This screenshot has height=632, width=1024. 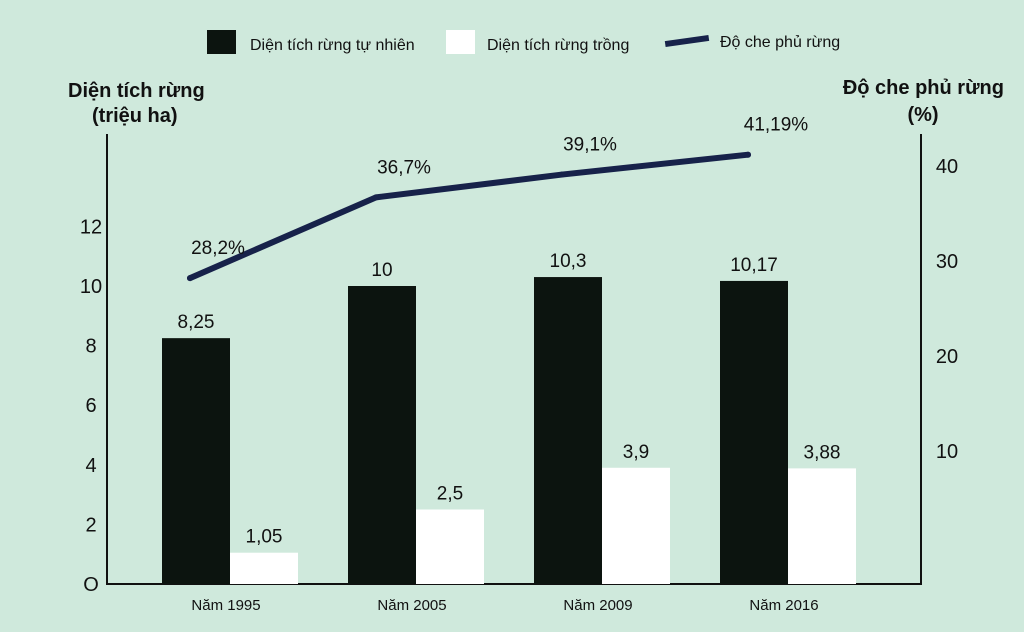 What do you see at coordinates (947, 309) in the screenshot?
I see `right-axis-ticks: 10 20 30 40` at bounding box center [947, 309].